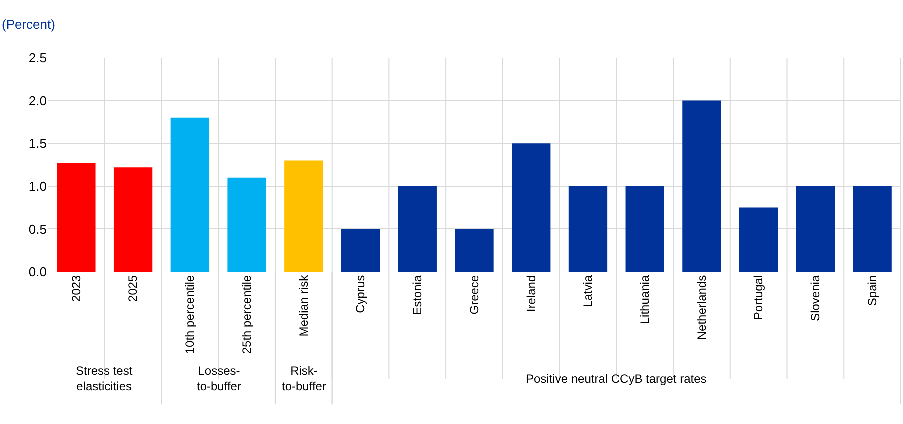 The height and width of the screenshot is (424, 903). Describe the element at coordinates (219, 379) in the screenshot. I see `text: Losses-to-buffer` at that location.